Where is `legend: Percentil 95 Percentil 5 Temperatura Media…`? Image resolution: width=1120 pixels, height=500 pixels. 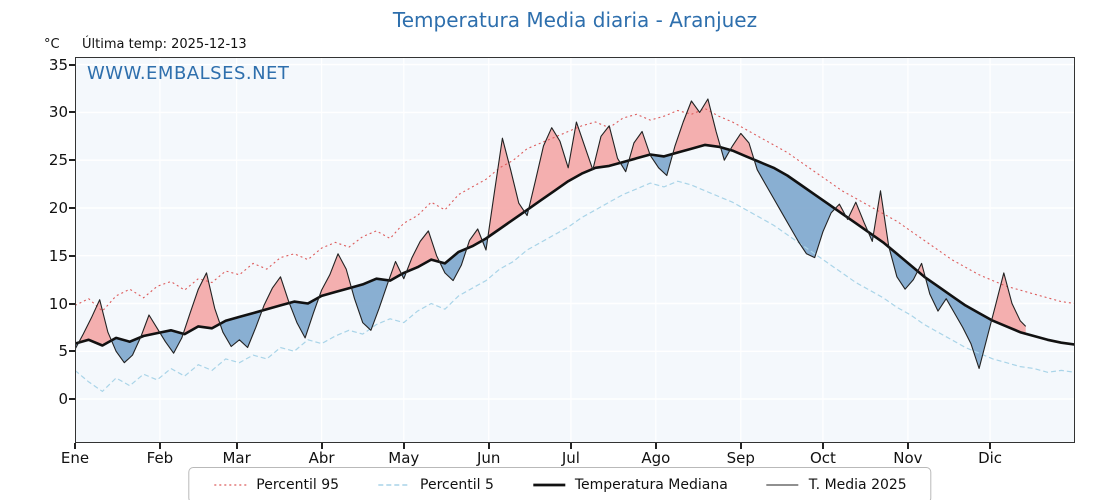 legend: Percentil 95 Percentil 5 Temperatura Media… is located at coordinates (560, 483).